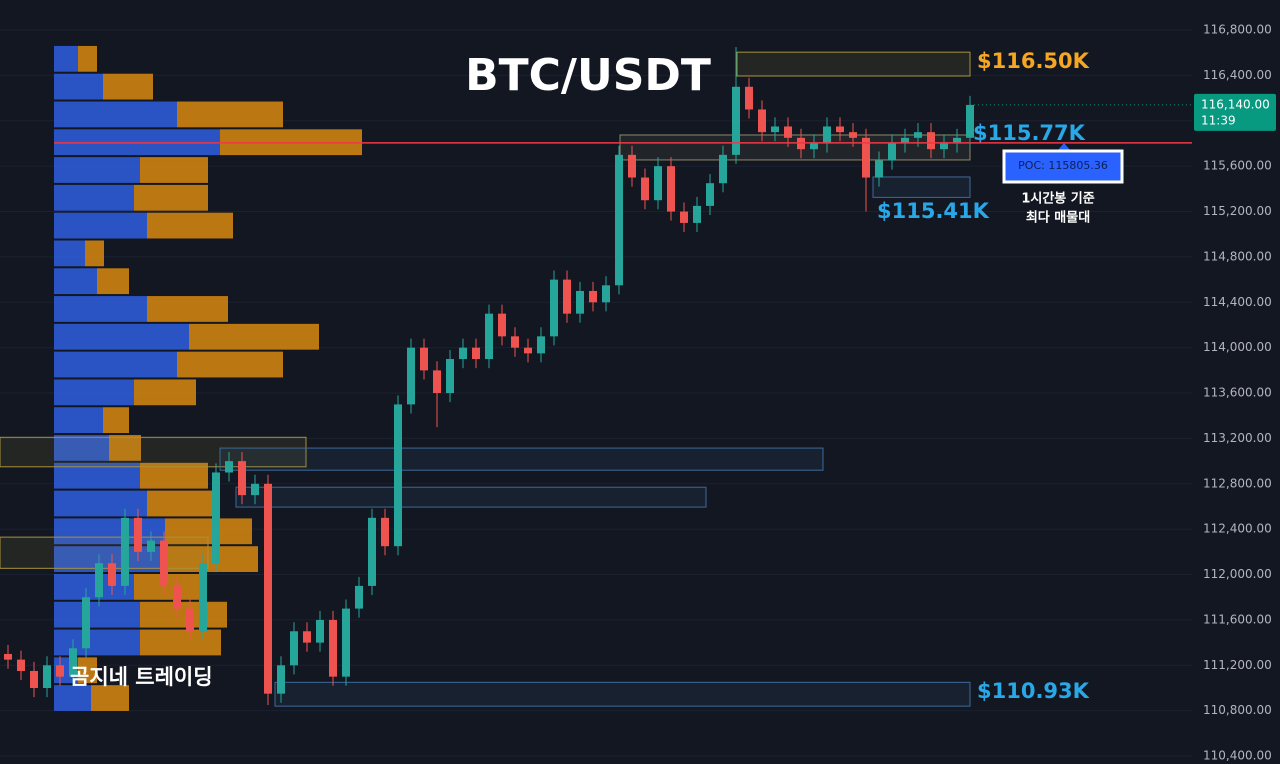 This screenshot has height=764, width=1280. I want to click on y-tick-label: 116,800.00, so click(1237, 30).